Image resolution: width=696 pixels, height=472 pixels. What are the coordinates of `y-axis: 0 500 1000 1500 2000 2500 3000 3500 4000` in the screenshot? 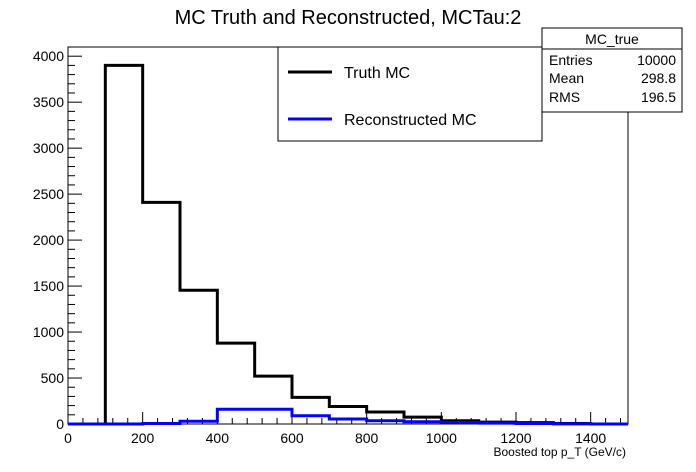 It's located at (57, 239).